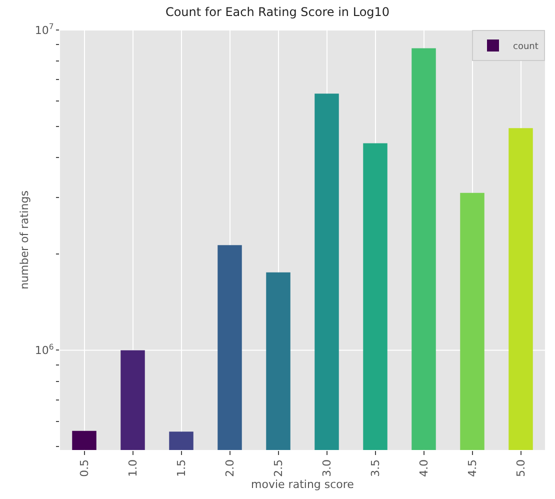 The image size is (555, 499). I want to click on x-tick-label: 1.5, so click(181, 468).